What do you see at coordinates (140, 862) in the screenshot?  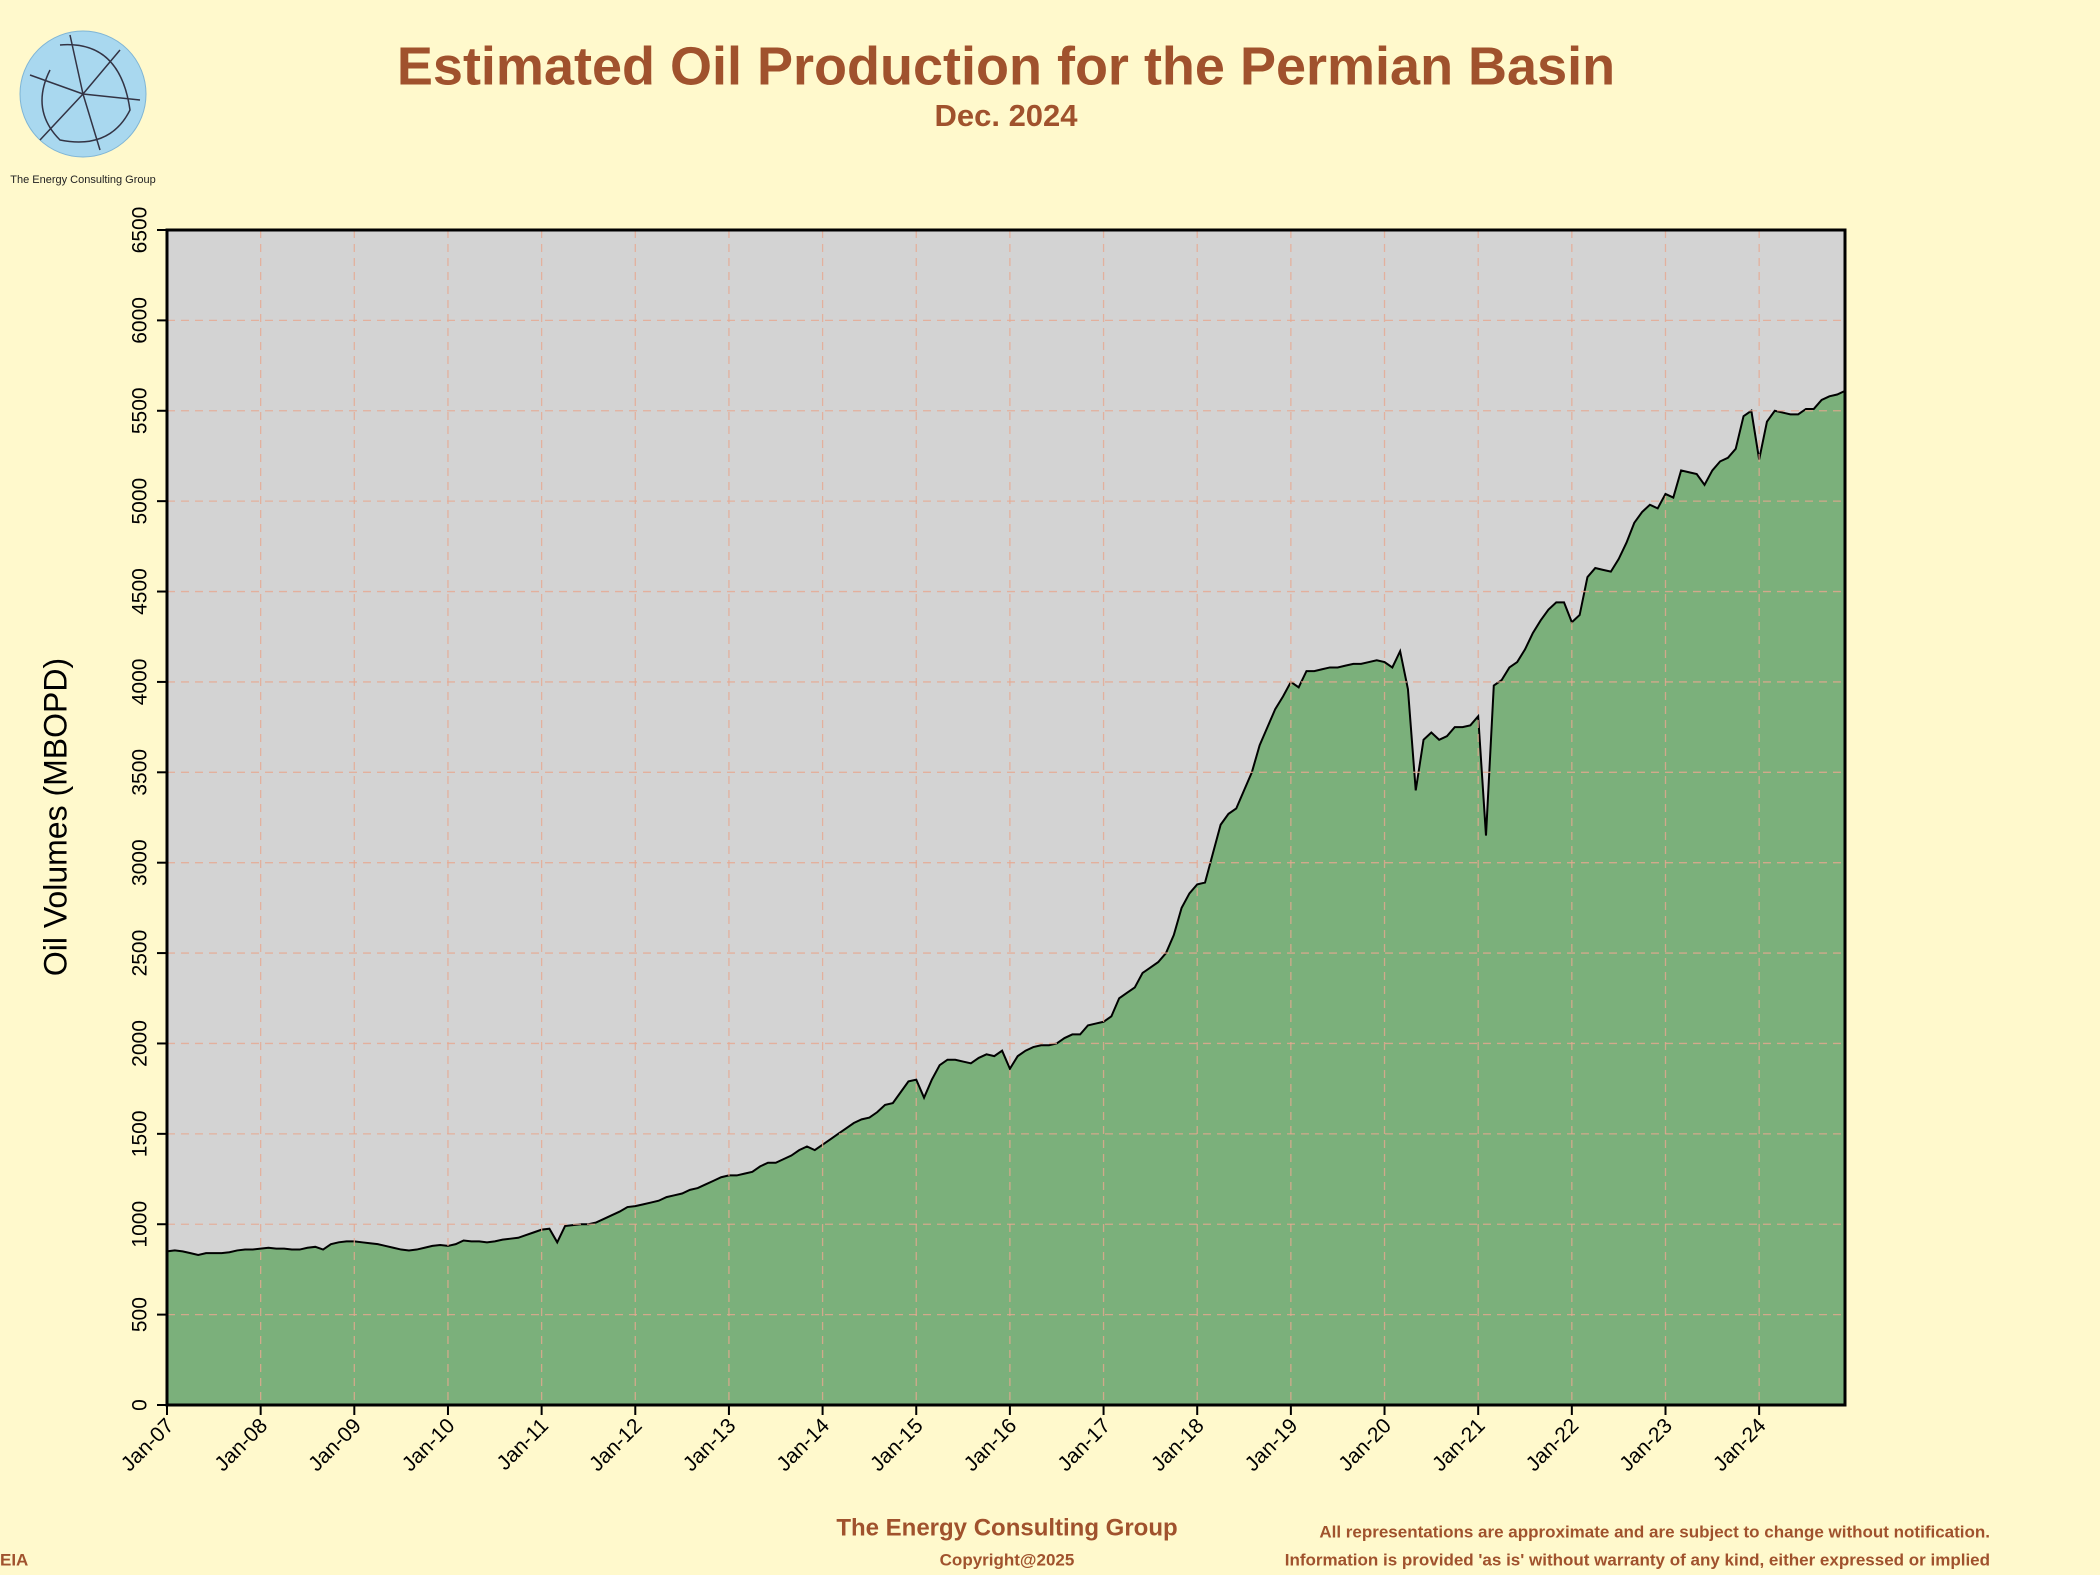 I see `y-tick-label: 3000` at bounding box center [140, 862].